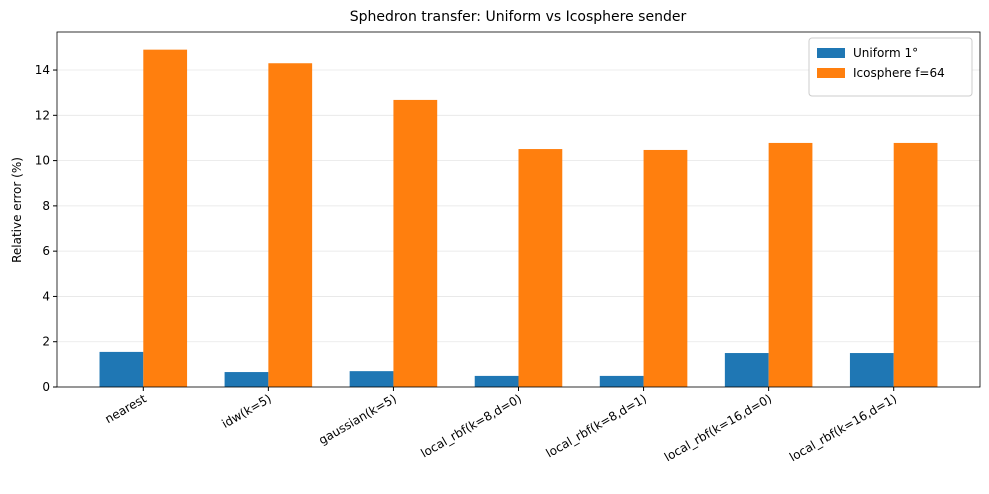 This screenshot has width=989, height=494. Describe the element at coordinates (42, 161) in the screenshot. I see `y-tick-label: 10` at that location.